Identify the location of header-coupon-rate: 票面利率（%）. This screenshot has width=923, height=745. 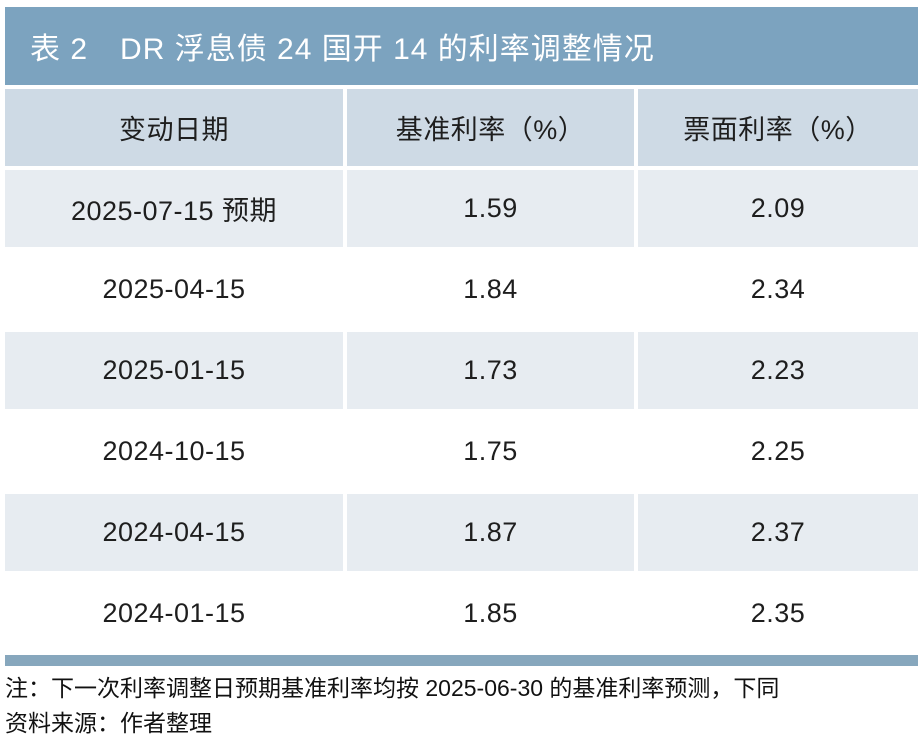
(778, 127).